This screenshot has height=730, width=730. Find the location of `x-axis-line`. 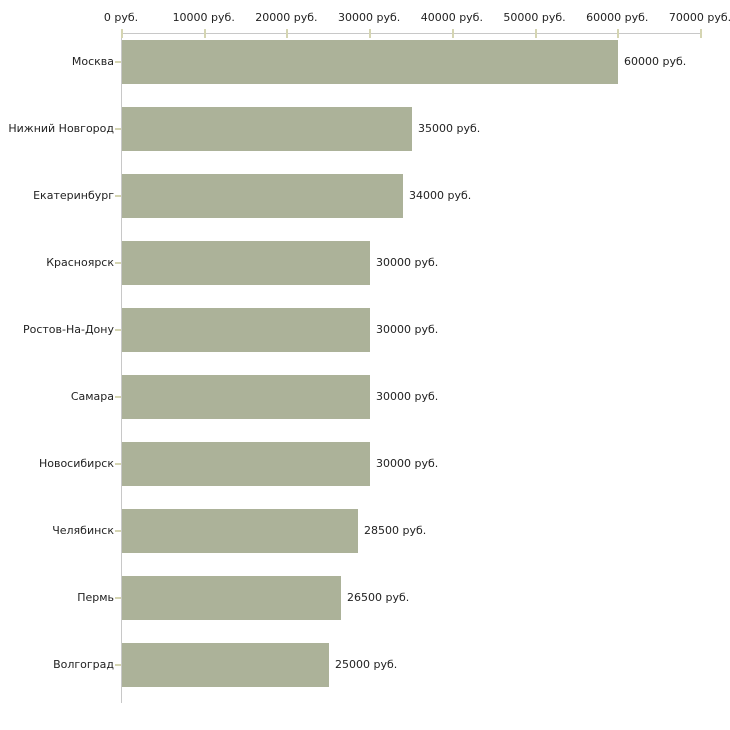

x-axis-line is located at coordinates (411, 33).